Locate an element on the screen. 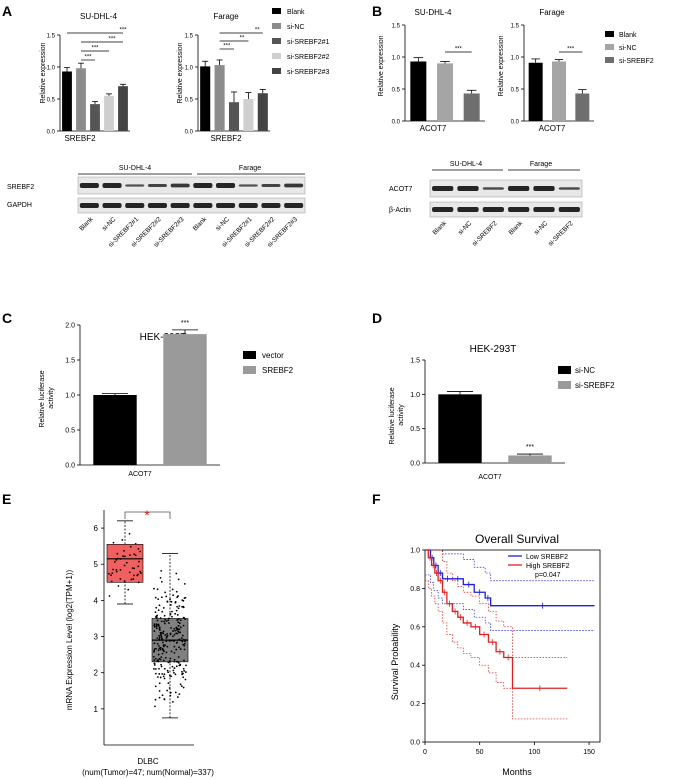 The width and height of the screenshot is (685, 779). legend-label: Blank is located at coordinates (296, 12).